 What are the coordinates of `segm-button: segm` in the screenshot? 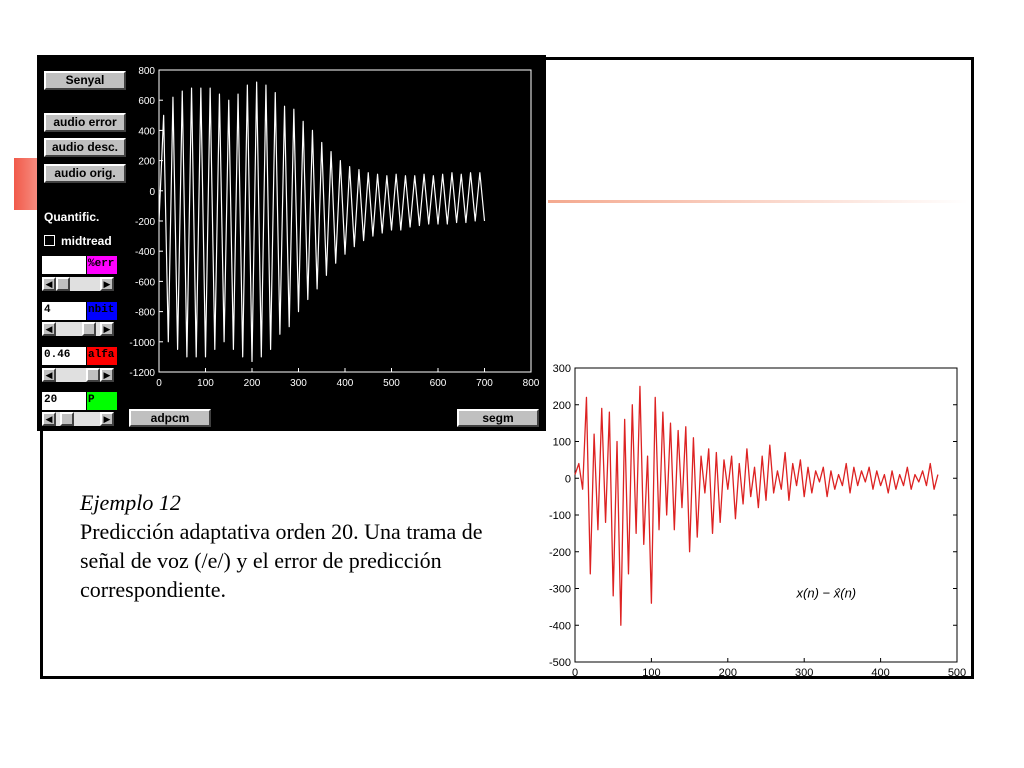 It's located at (498, 418).